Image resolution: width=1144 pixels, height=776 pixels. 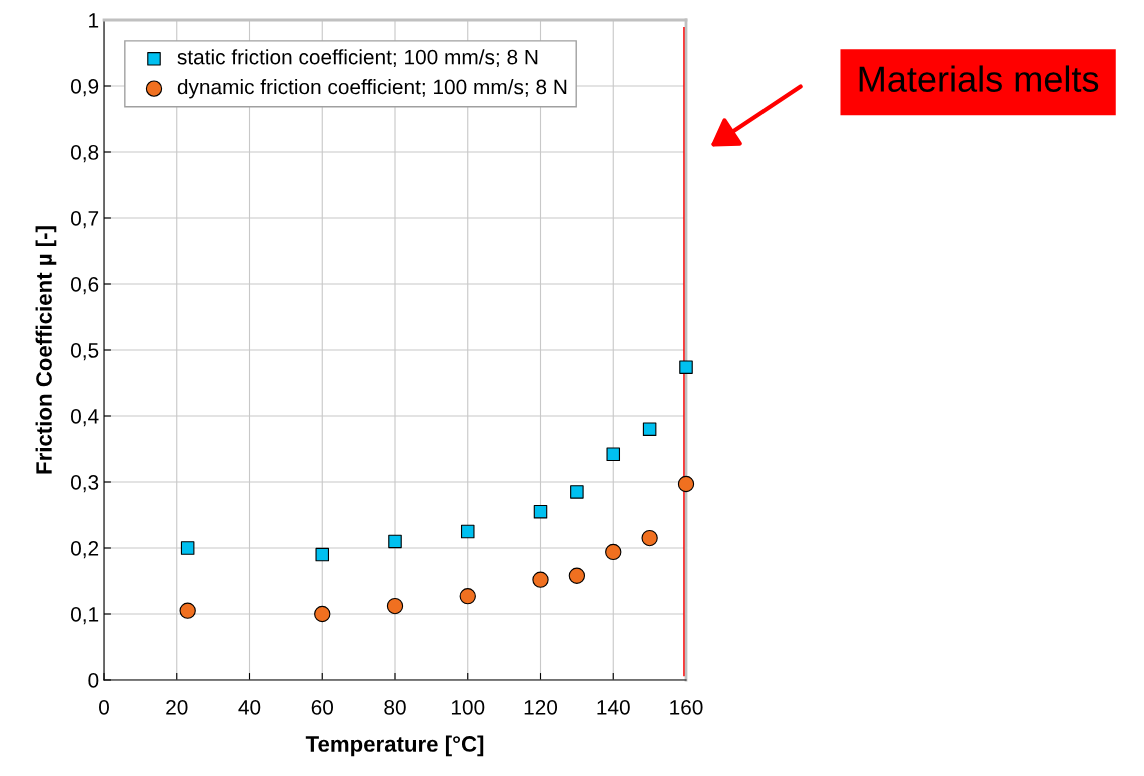 I want to click on y-tick-label: 0,9, so click(x=84, y=88).